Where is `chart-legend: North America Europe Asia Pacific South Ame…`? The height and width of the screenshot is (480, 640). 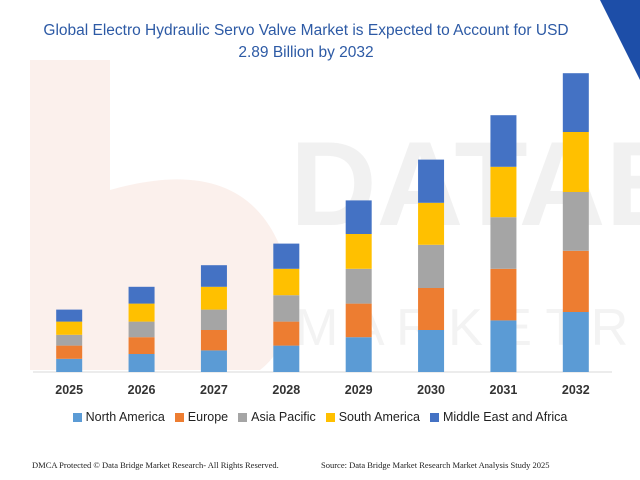 chart-legend: North America Europe Asia Pacific South Ame… is located at coordinates (320, 417).